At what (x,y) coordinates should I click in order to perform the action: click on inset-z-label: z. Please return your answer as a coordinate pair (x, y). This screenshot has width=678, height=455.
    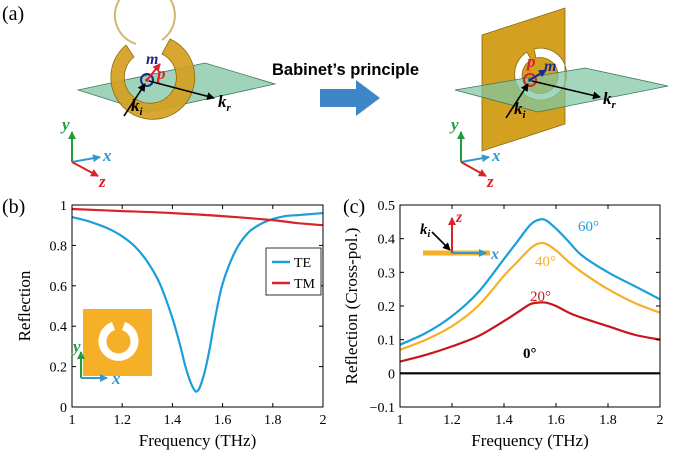
    Looking at the image, I should click on (459, 217).